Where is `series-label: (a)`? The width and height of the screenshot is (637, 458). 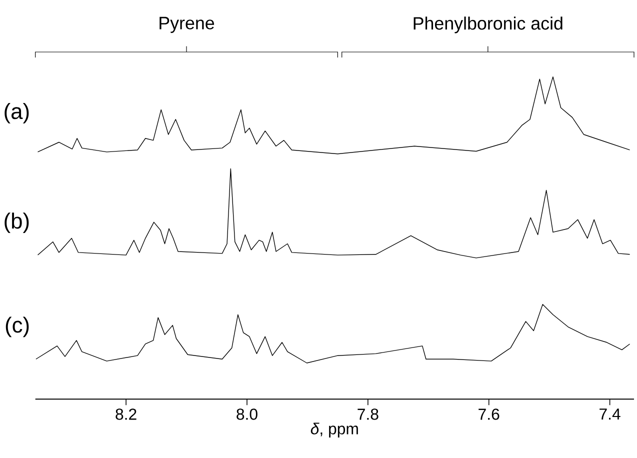
series-label: (a) is located at coordinates (16, 113).